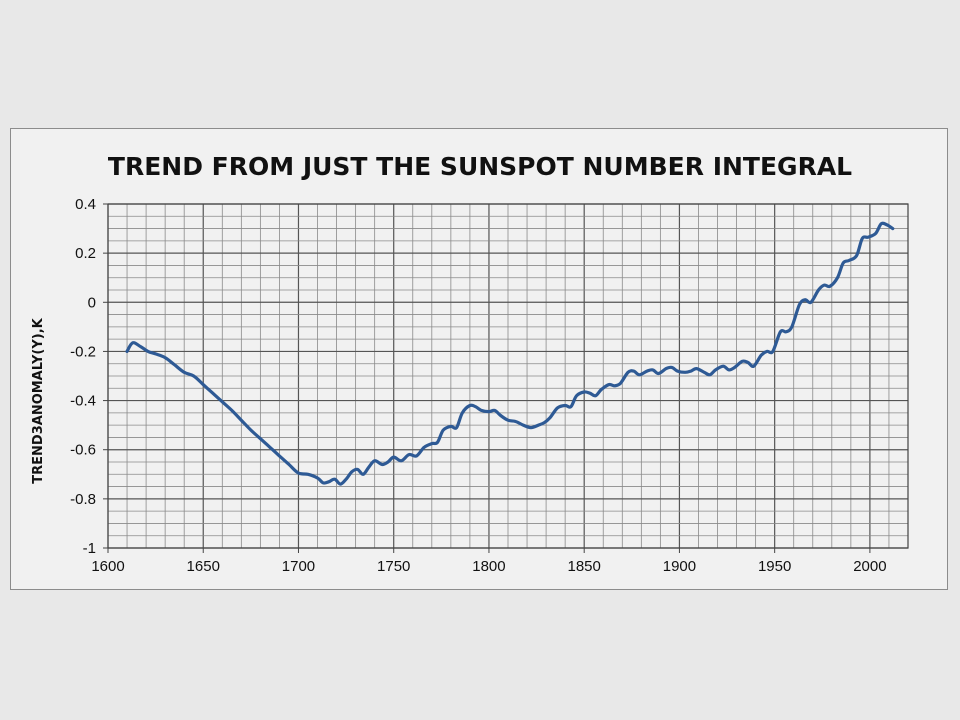 The image size is (960, 720). I want to click on x-tick-label: 1600, so click(107, 566).